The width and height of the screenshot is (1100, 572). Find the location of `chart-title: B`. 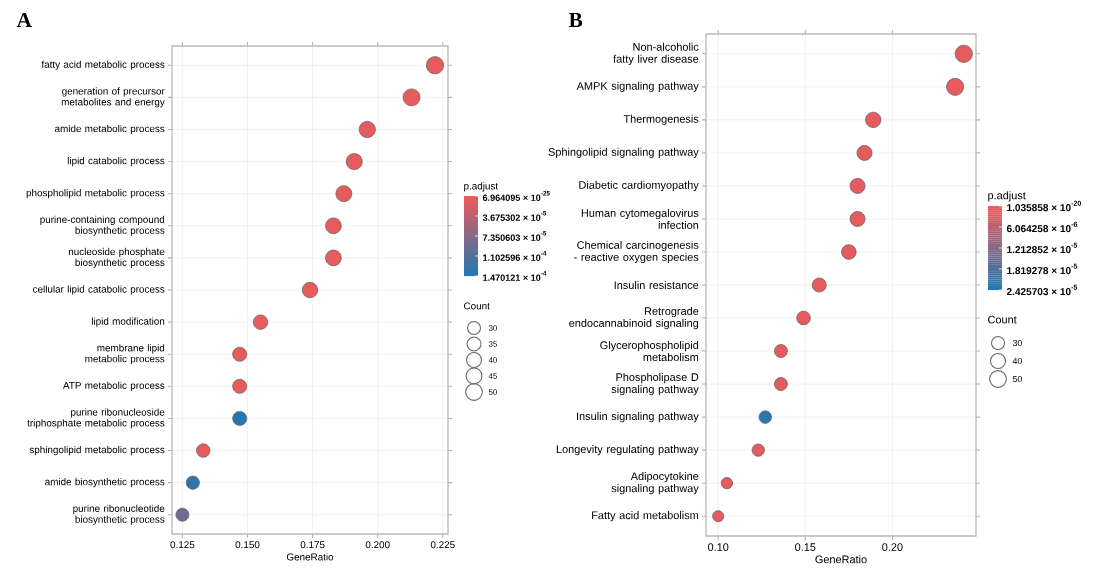

chart-title: B is located at coordinates (575, 19).